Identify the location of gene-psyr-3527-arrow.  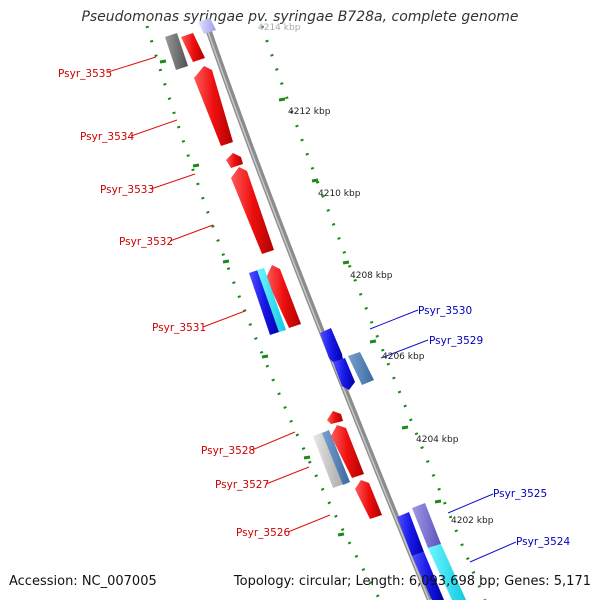
(347, 451).